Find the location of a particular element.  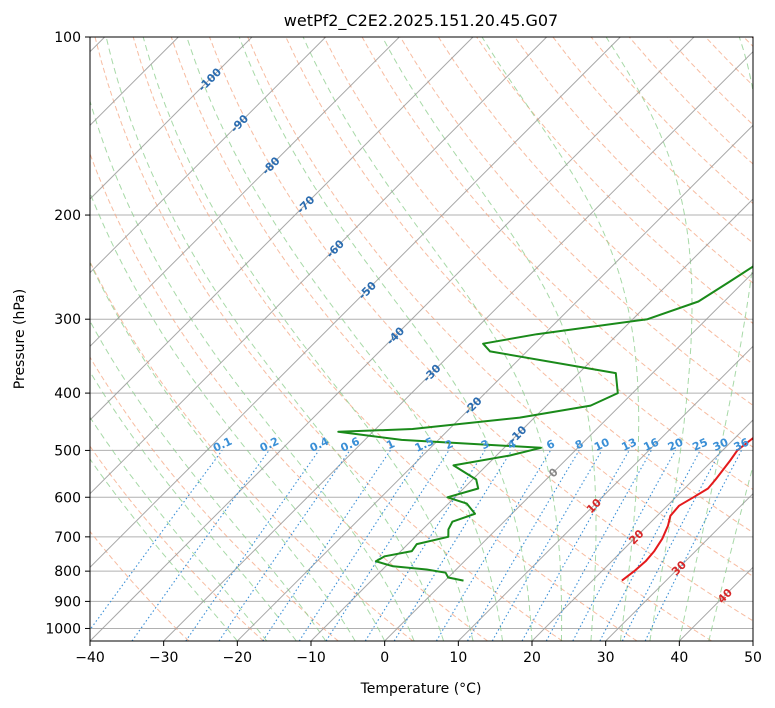

y-tick-label: 700 is located at coordinates (67, 538).